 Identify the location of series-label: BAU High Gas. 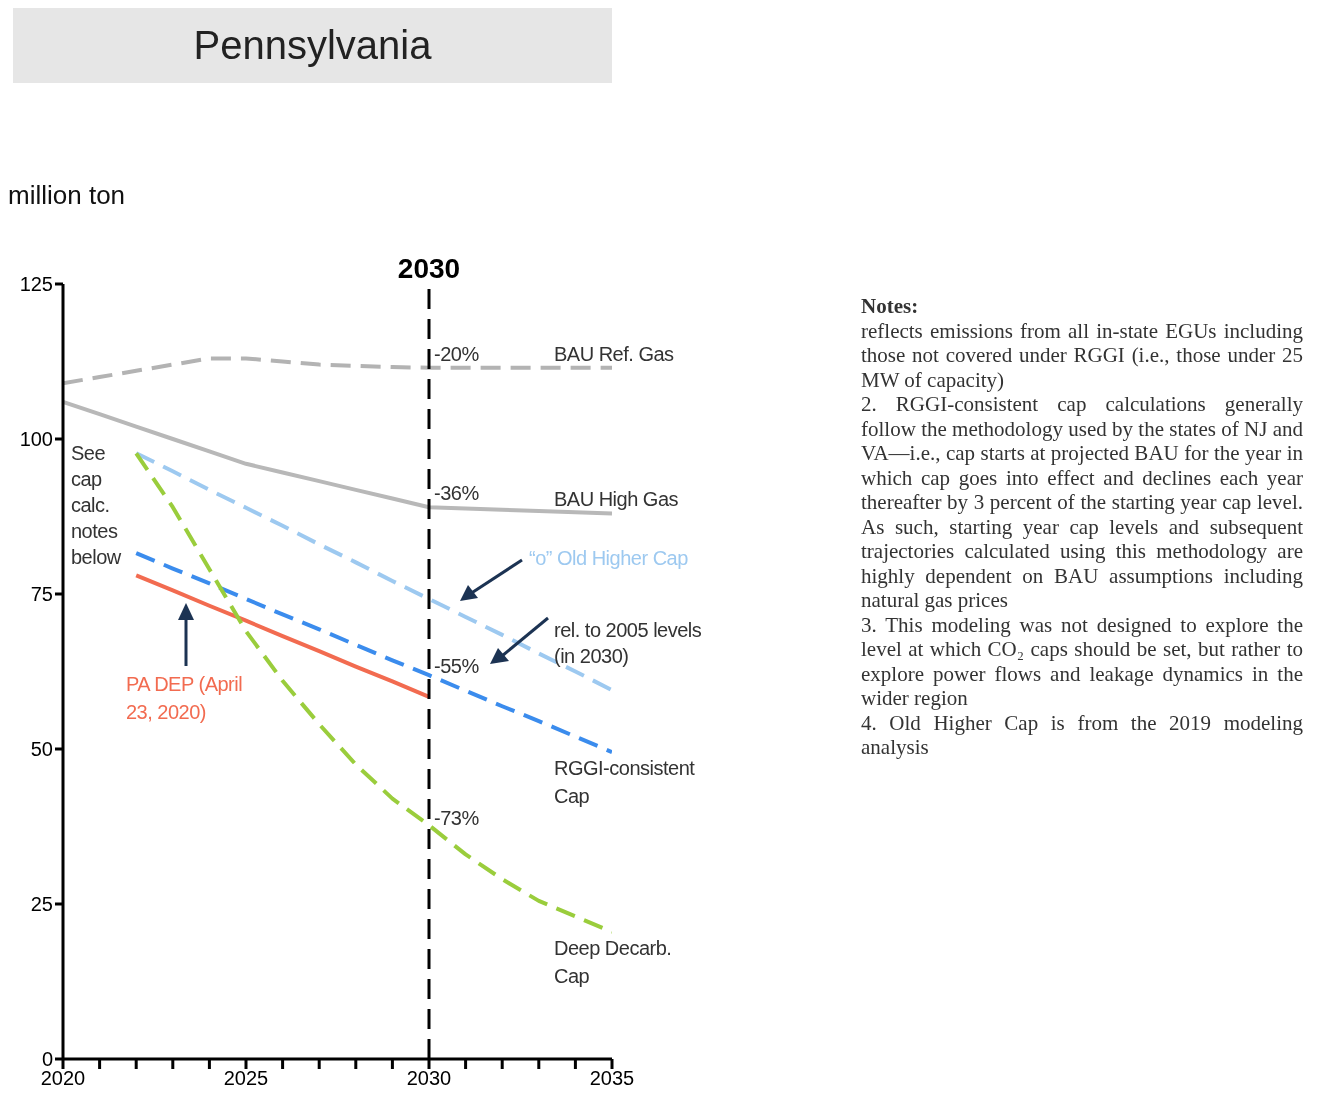
(617, 499).